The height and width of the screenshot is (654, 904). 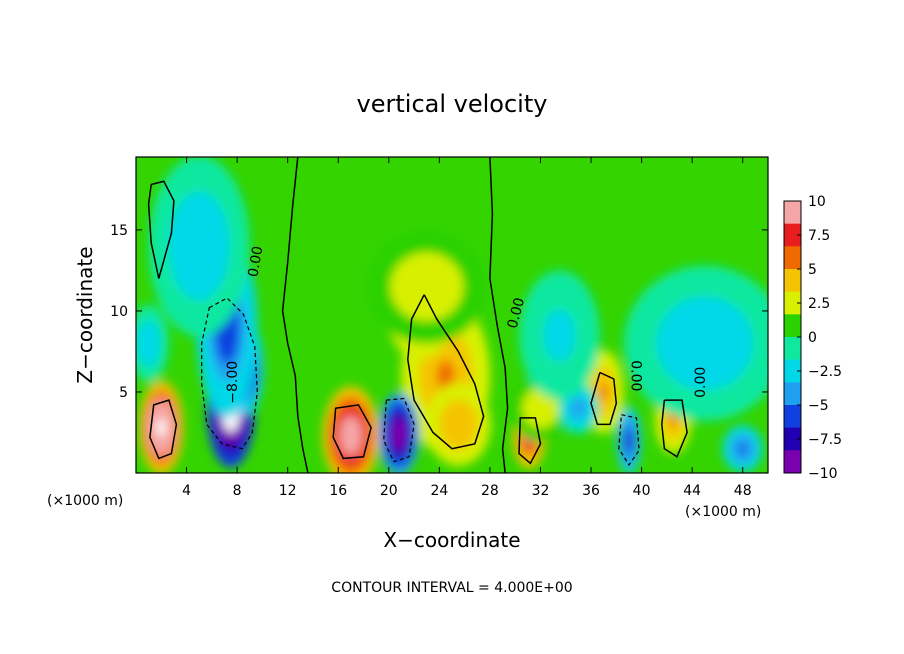 I want to click on x-tick-label-1: 8, so click(x=237, y=491).